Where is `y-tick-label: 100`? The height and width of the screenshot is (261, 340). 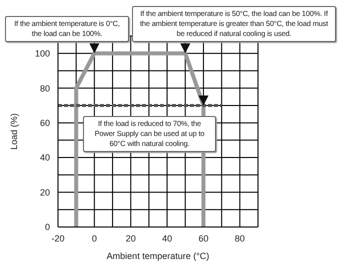 y-tick-label: 100 is located at coordinates (42, 53).